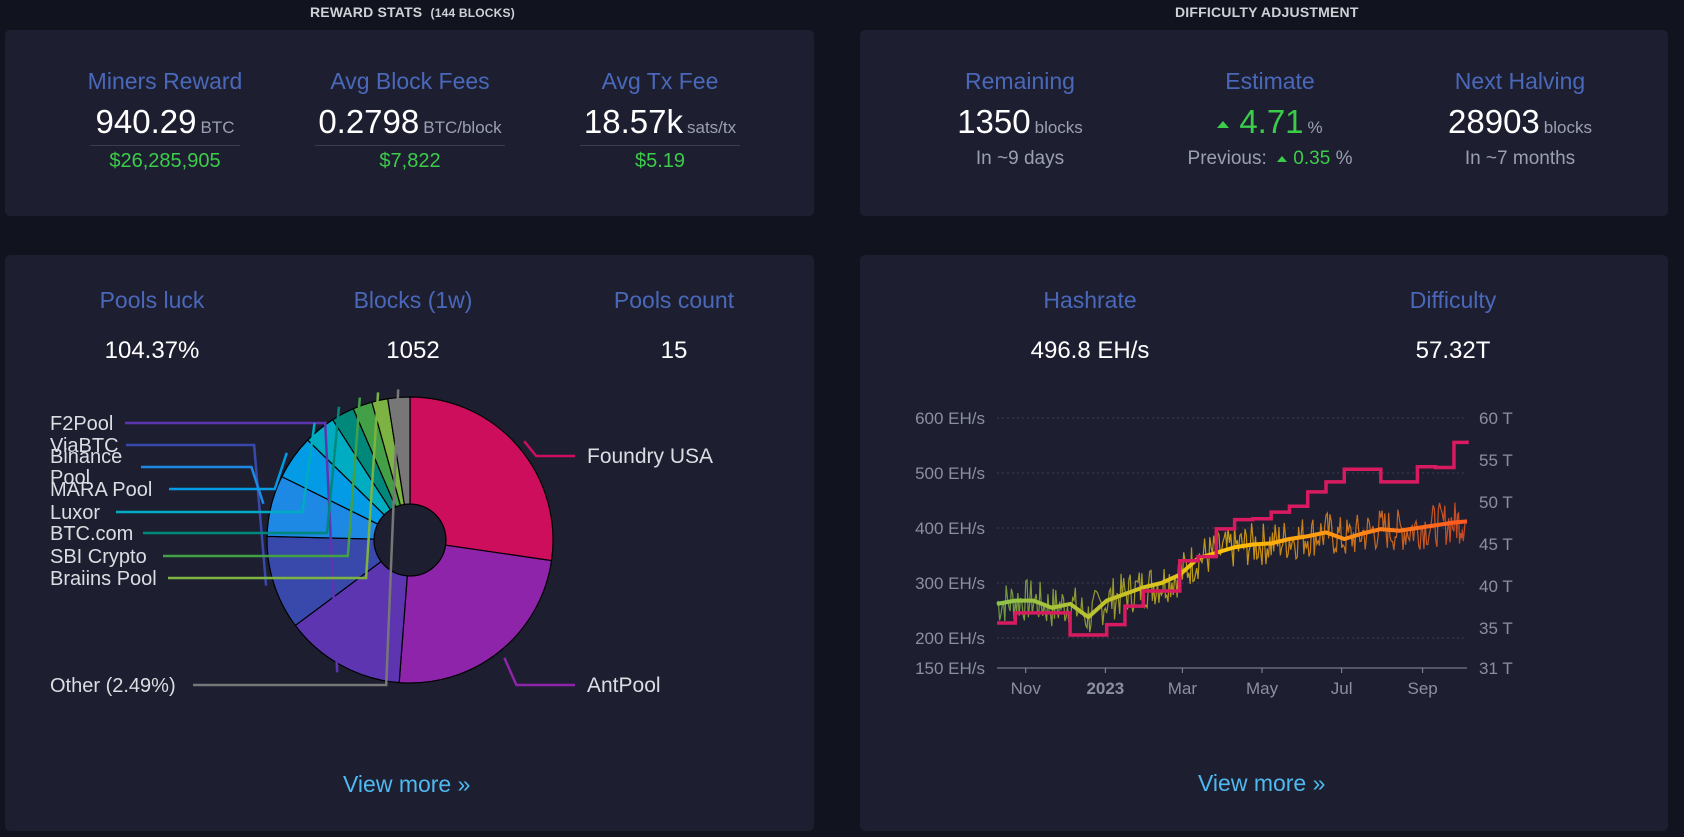 This screenshot has width=1684, height=837. What do you see at coordinates (1262, 783) in the screenshot?
I see `hashrate-view-more-link: View more »` at bounding box center [1262, 783].